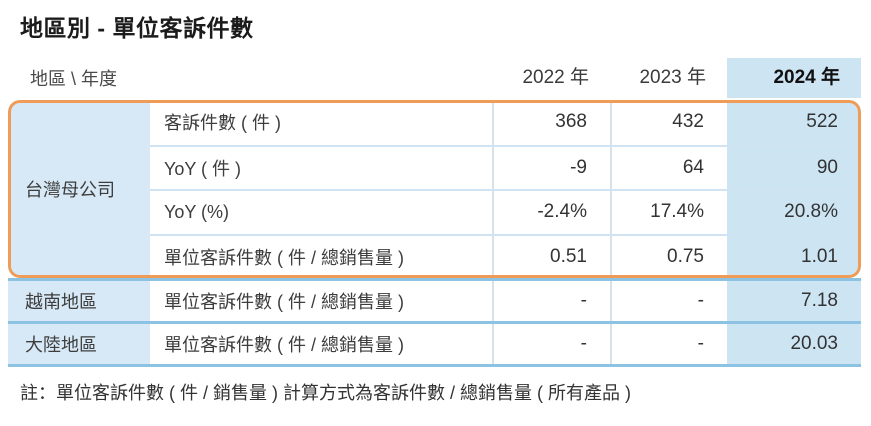 Image resolution: width=871 pixels, height=426 pixels. Describe the element at coordinates (137, 28) in the screenshot. I see `page-title: 地區別 - 單位客訴件數` at that location.